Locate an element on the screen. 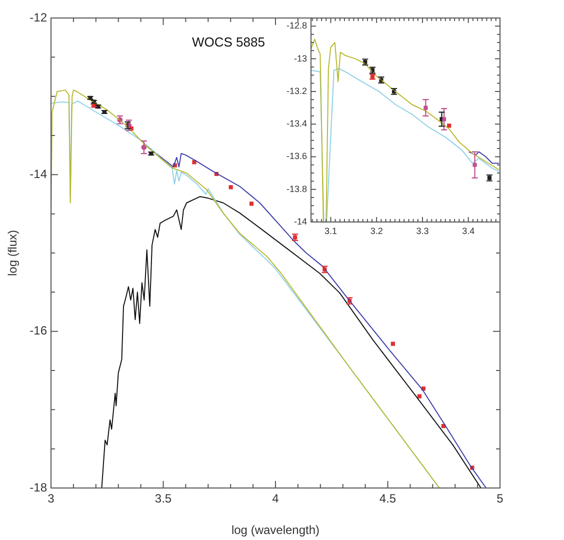 This screenshot has width=564, height=540. y-tick-label: -13 is located at coordinates (300, 58).